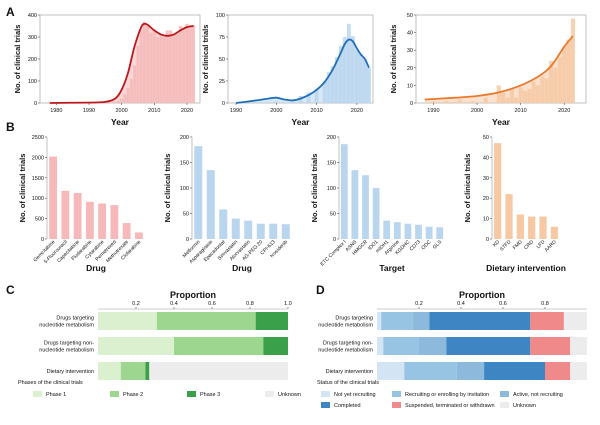 The image size is (600, 425). What do you see at coordinates (526, 268) in the screenshot?
I see `x-axis-title: Dietary intervention` at bounding box center [526, 268].